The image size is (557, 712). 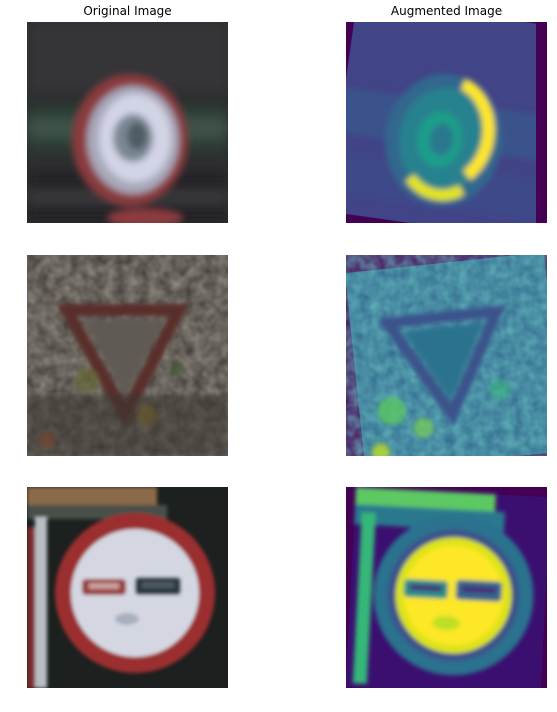 I want to click on original-image-2-picture, so click(x=127, y=355).